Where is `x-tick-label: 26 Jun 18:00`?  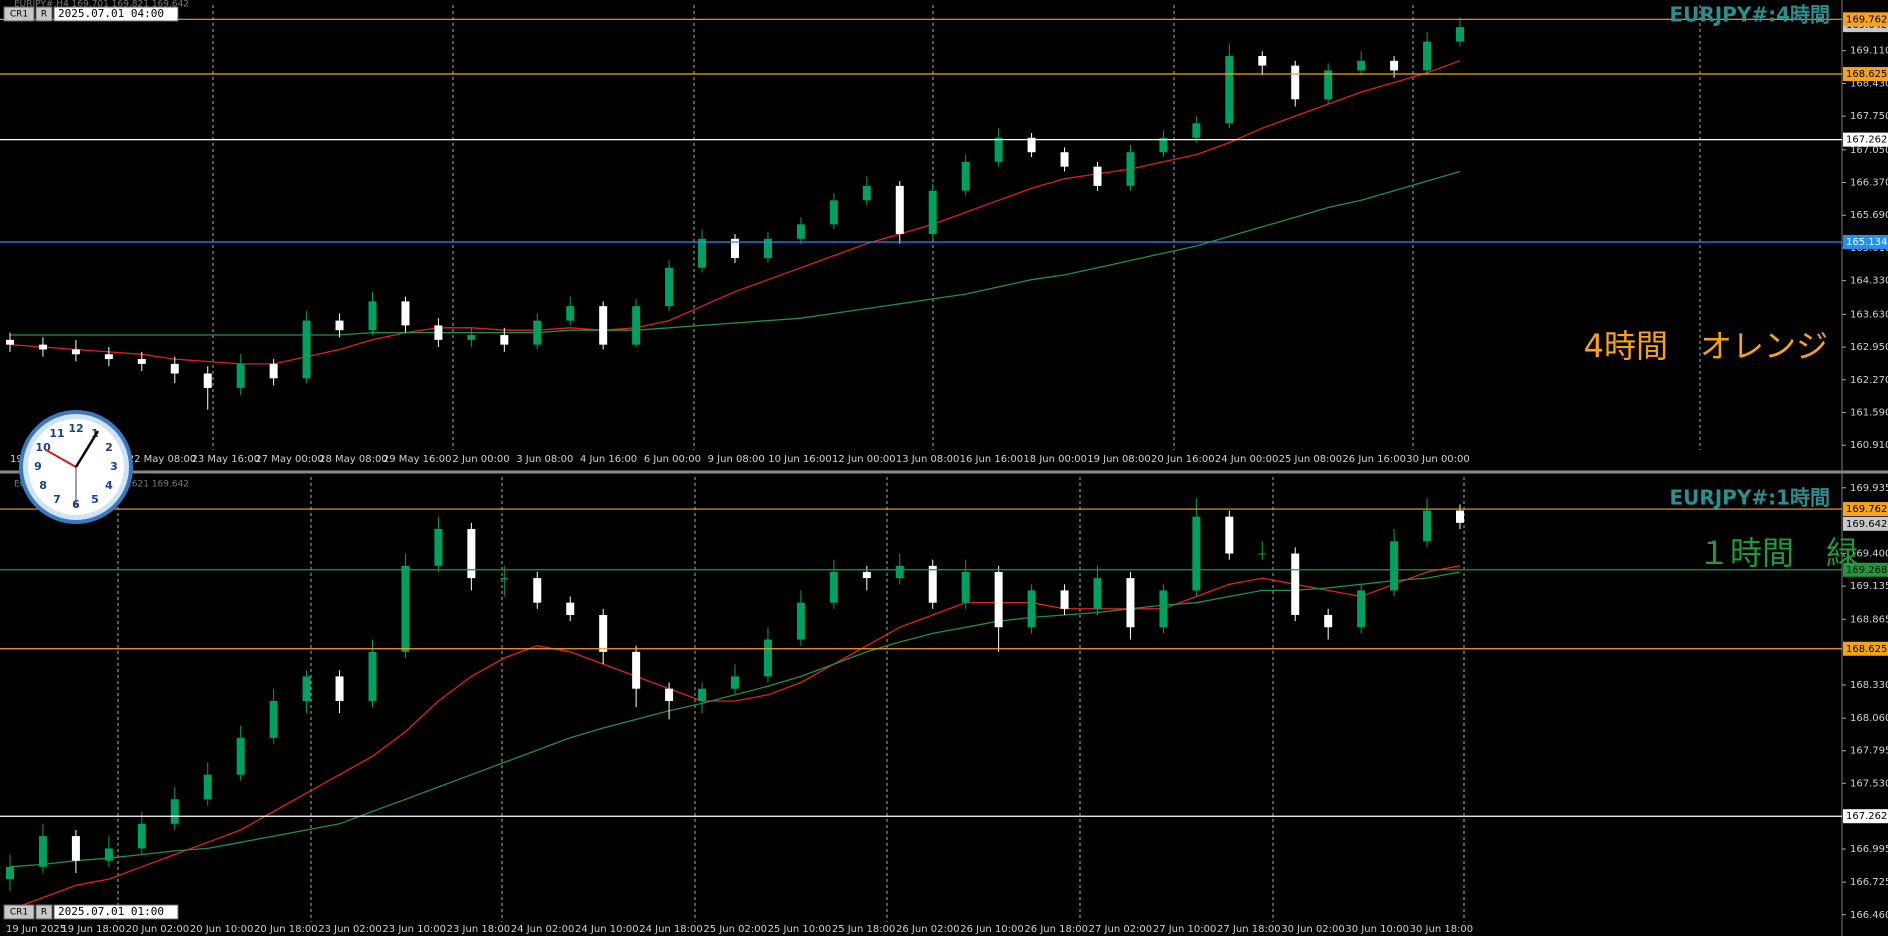
x-tick-label: 26 Jun 18:00 is located at coordinates (1056, 929).